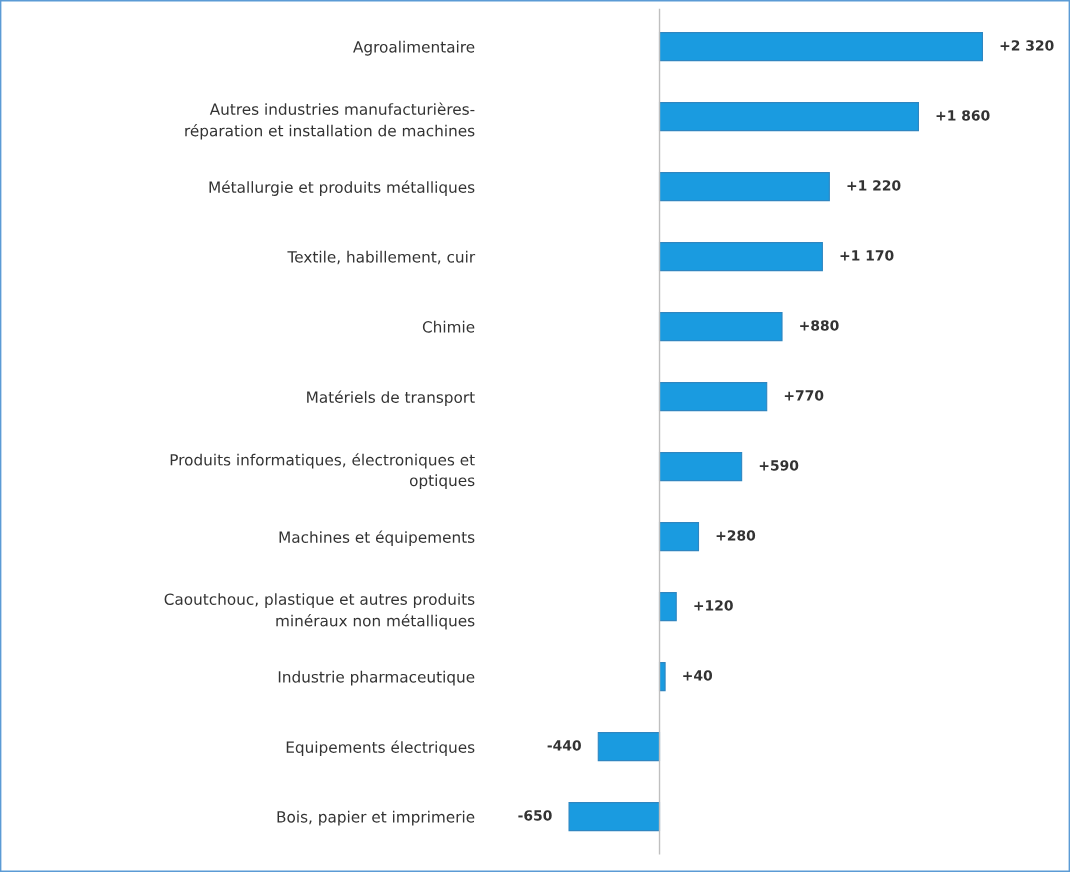  What do you see at coordinates (381, 257) in the screenshot?
I see `y-tick-label: Textile, habillement, cuir` at bounding box center [381, 257].